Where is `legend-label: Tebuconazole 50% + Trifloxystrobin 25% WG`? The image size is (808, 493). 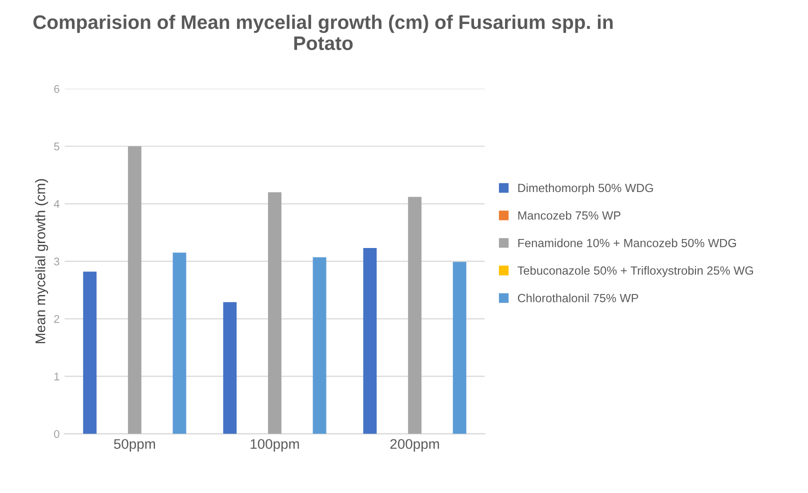
legend-label: Tebuconazole 50% + Trifloxystrobin 25% WG is located at coordinates (636, 272).